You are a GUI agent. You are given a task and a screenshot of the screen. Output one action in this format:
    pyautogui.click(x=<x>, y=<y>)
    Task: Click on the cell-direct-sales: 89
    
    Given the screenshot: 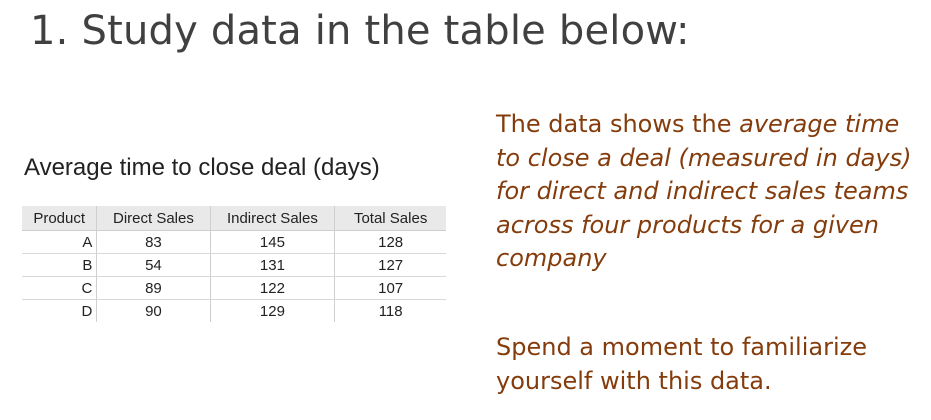 What is the action you would take?
    pyautogui.click(x=153, y=288)
    